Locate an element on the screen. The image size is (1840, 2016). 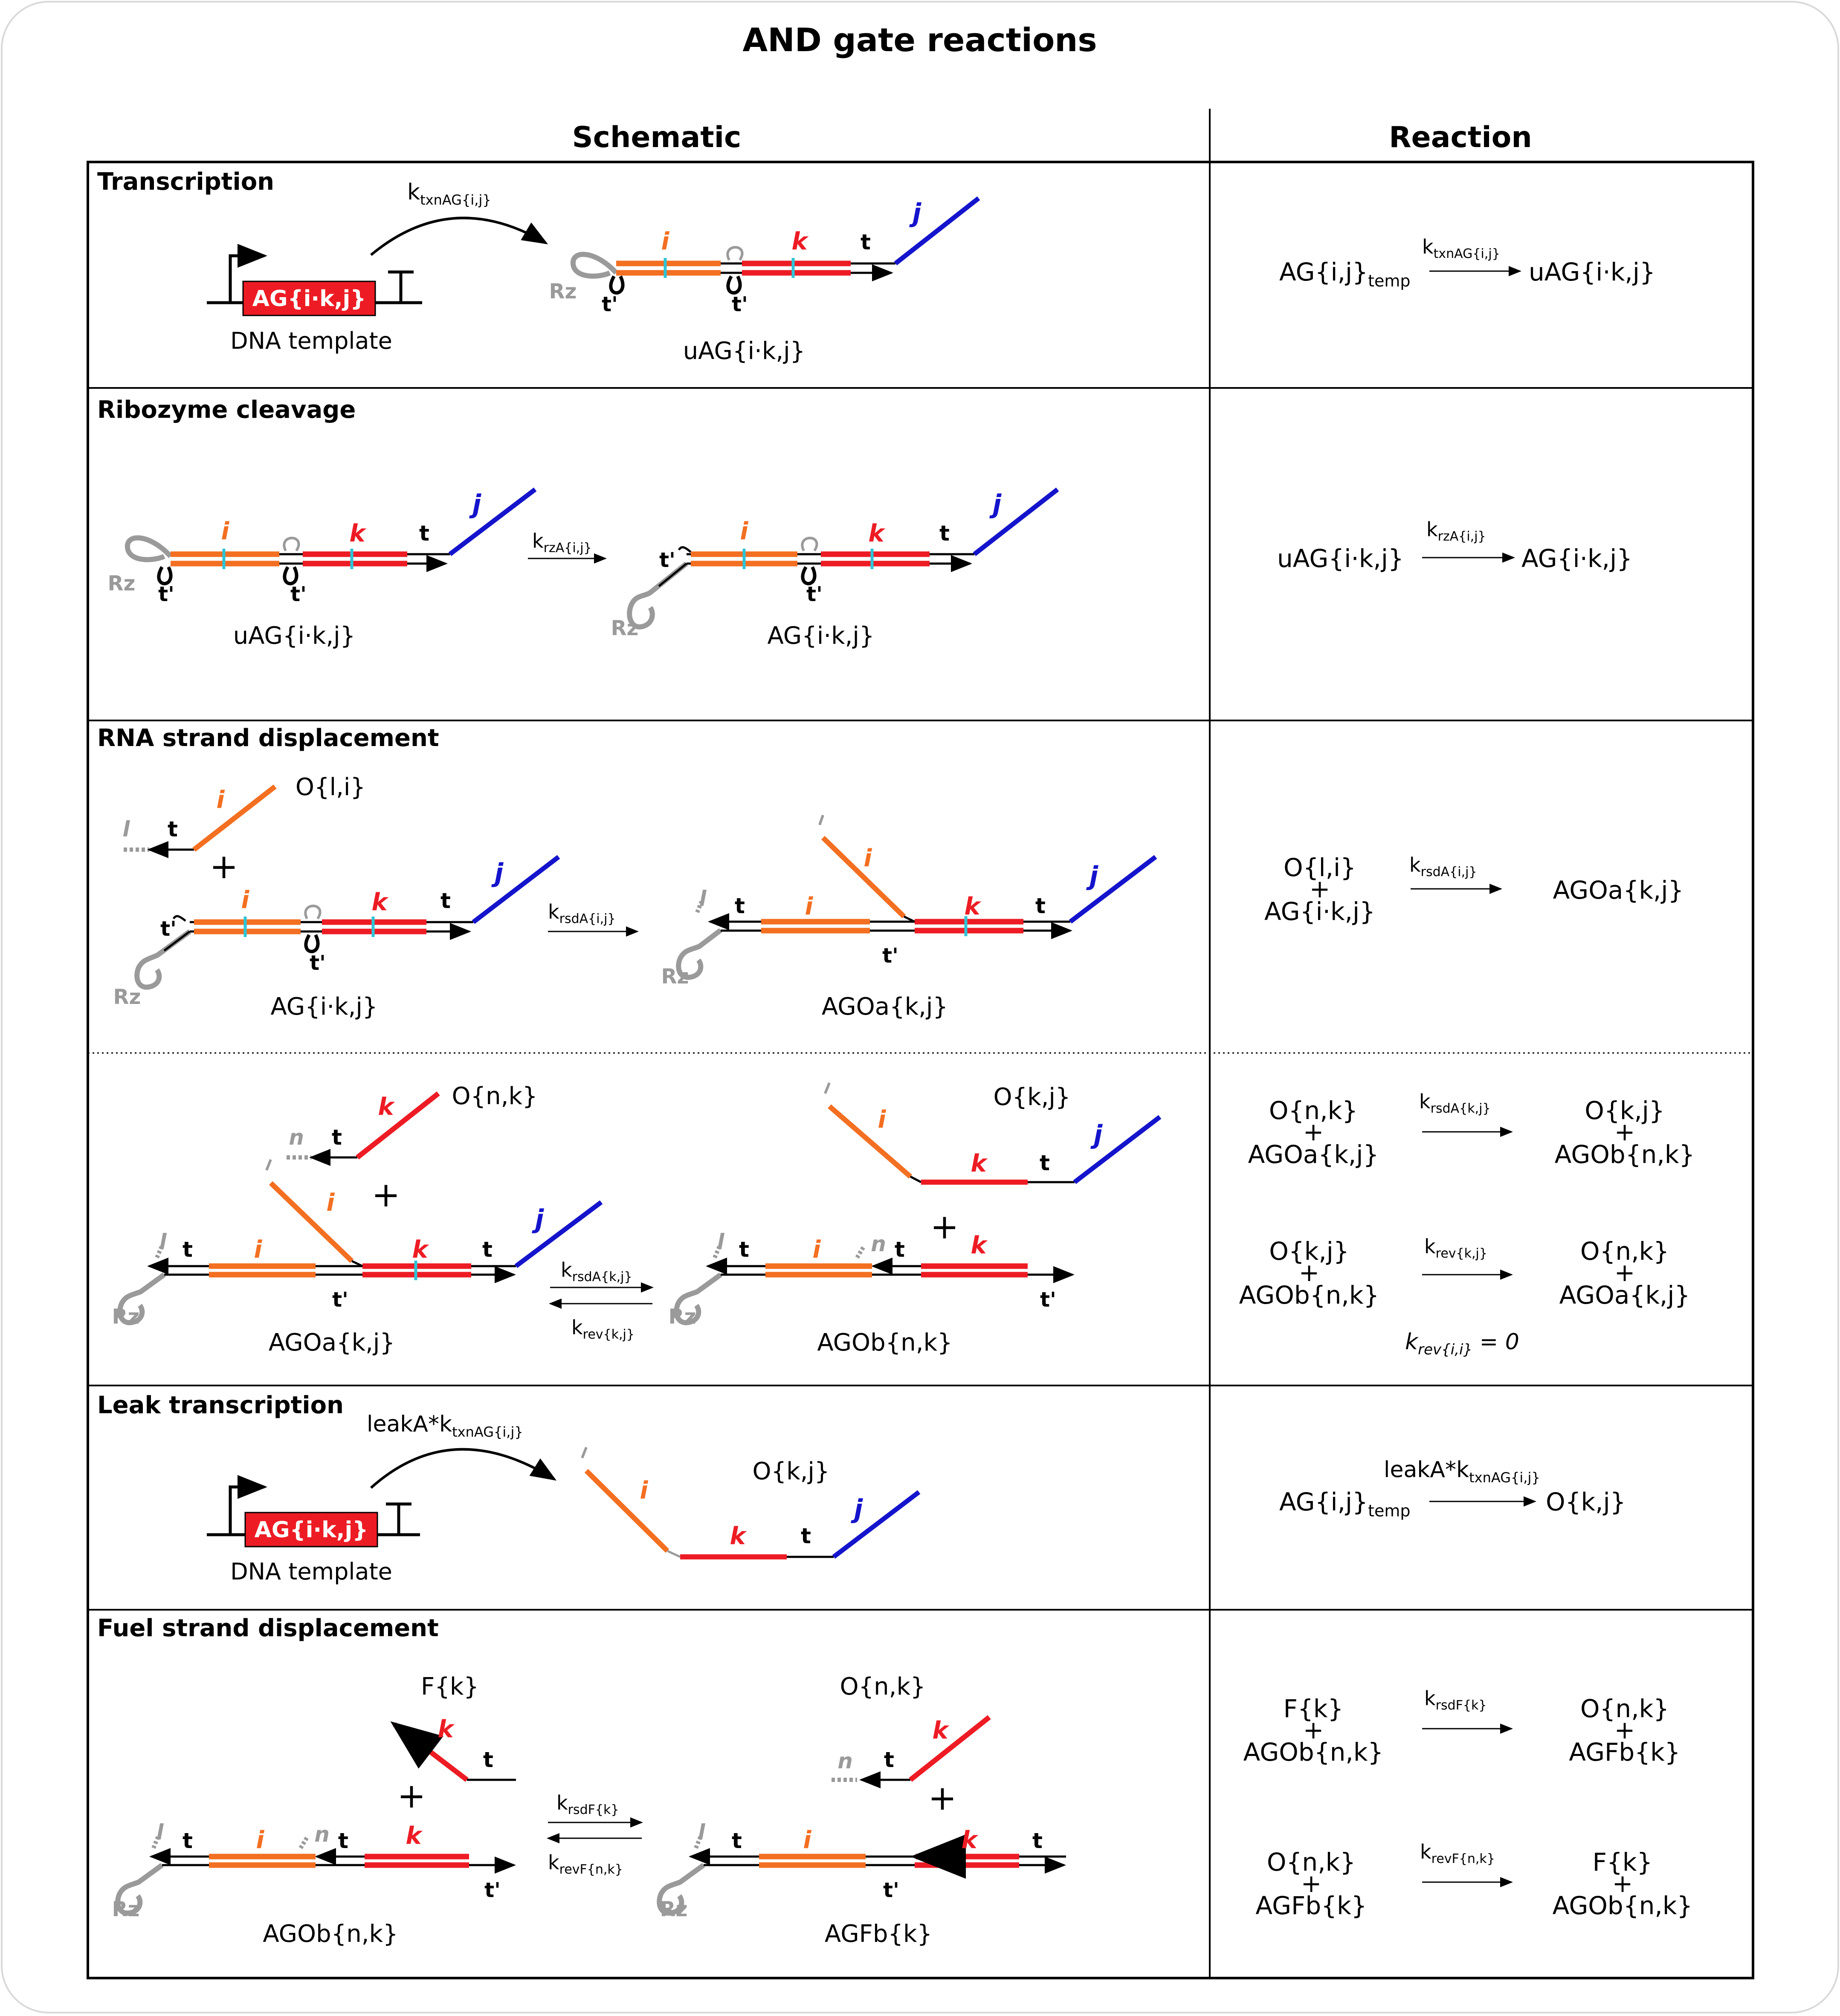
O-kj-label-1: O{k,j} is located at coordinates (1031, 1097).